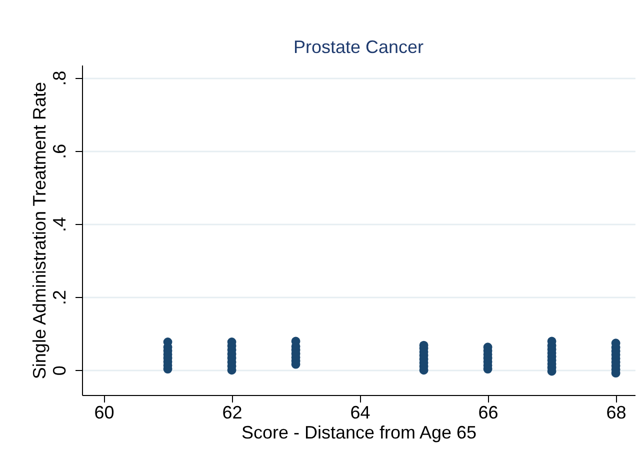 The image size is (637, 454). Describe the element at coordinates (60, 151) in the screenshot. I see `y-tick-label: .6` at that location.